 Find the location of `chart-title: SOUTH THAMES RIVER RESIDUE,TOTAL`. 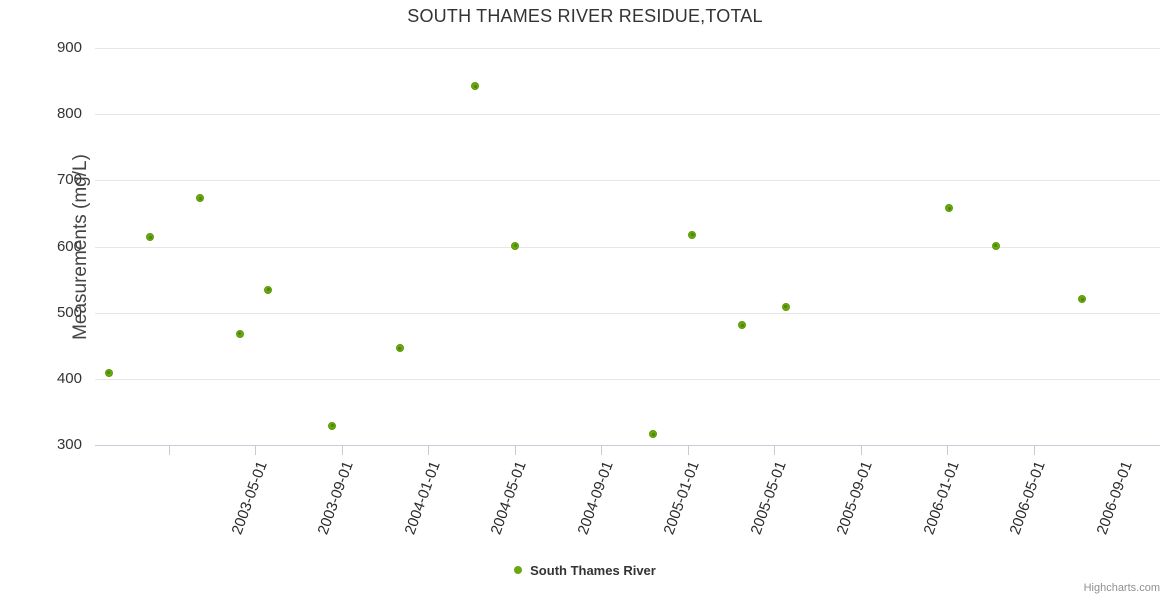

chart-title: SOUTH THAMES RIVER RESIDUE,TOTAL is located at coordinates (585, 16).